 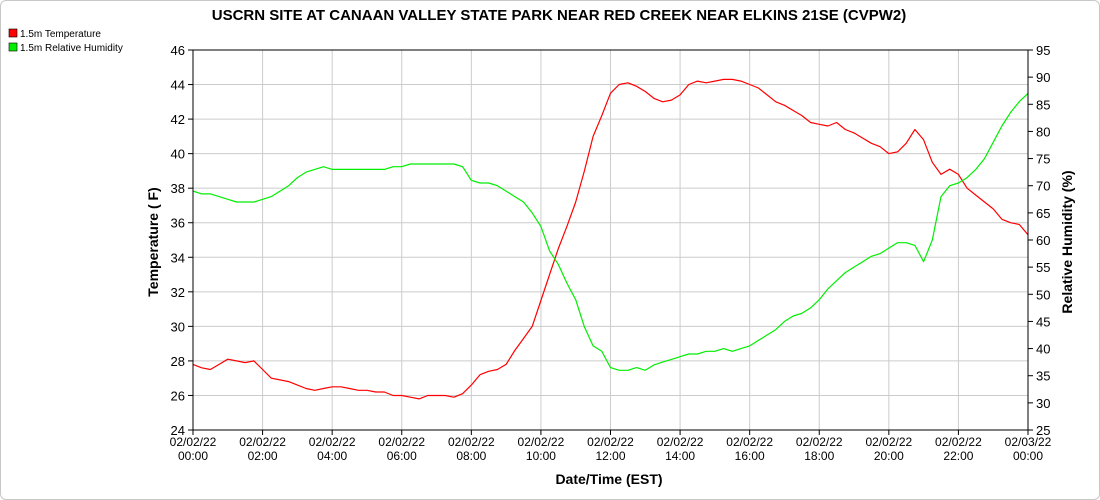 What do you see at coordinates (182, 240) in the screenshot?
I see `left-axis-ticks: 24 26 28 30 32 34 36 38 40 42 44 46` at bounding box center [182, 240].